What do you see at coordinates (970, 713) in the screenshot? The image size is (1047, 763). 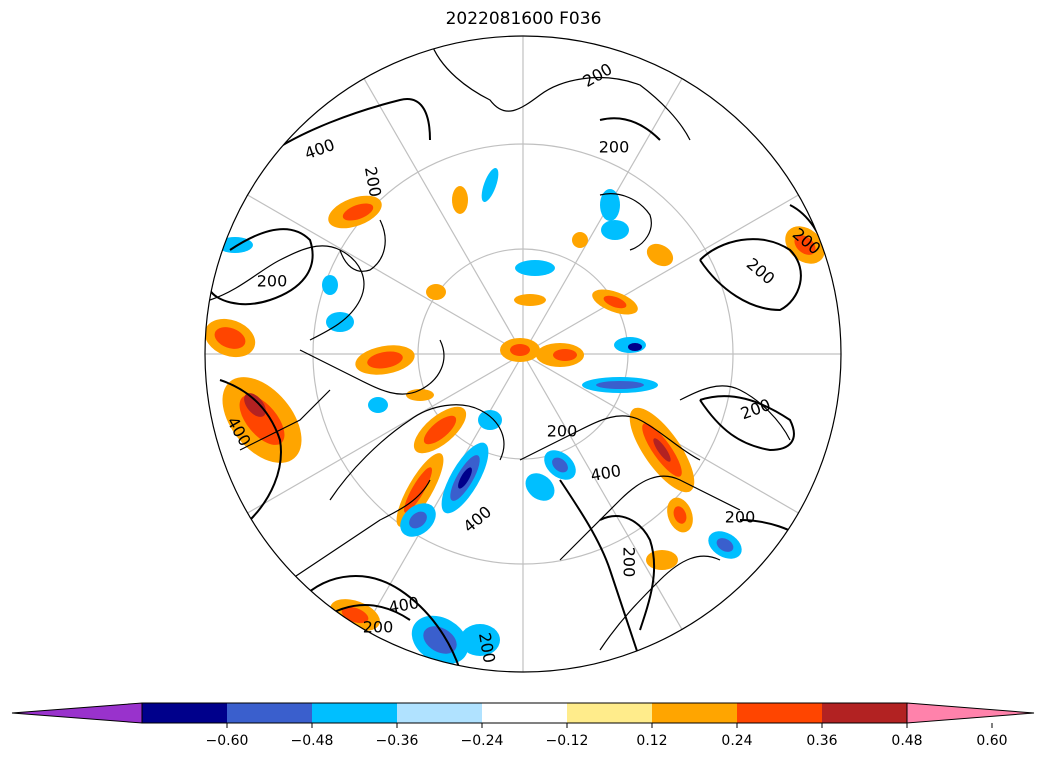 I see `colorbar-extend-high` at bounding box center [970, 713].